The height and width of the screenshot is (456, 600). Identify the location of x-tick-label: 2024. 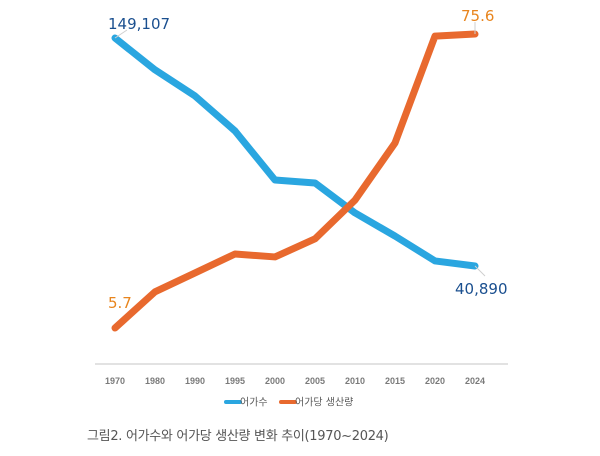
(475, 381).